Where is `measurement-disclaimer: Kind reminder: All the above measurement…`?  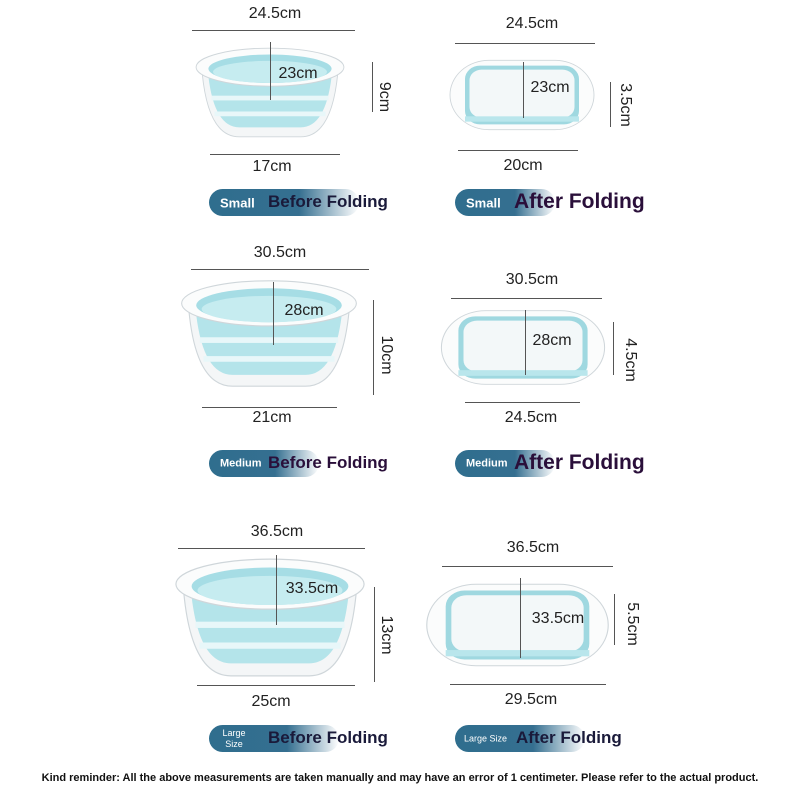
measurement-disclaimer: Kind reminder: All the above measurement… is located at coordinates (400, 778).